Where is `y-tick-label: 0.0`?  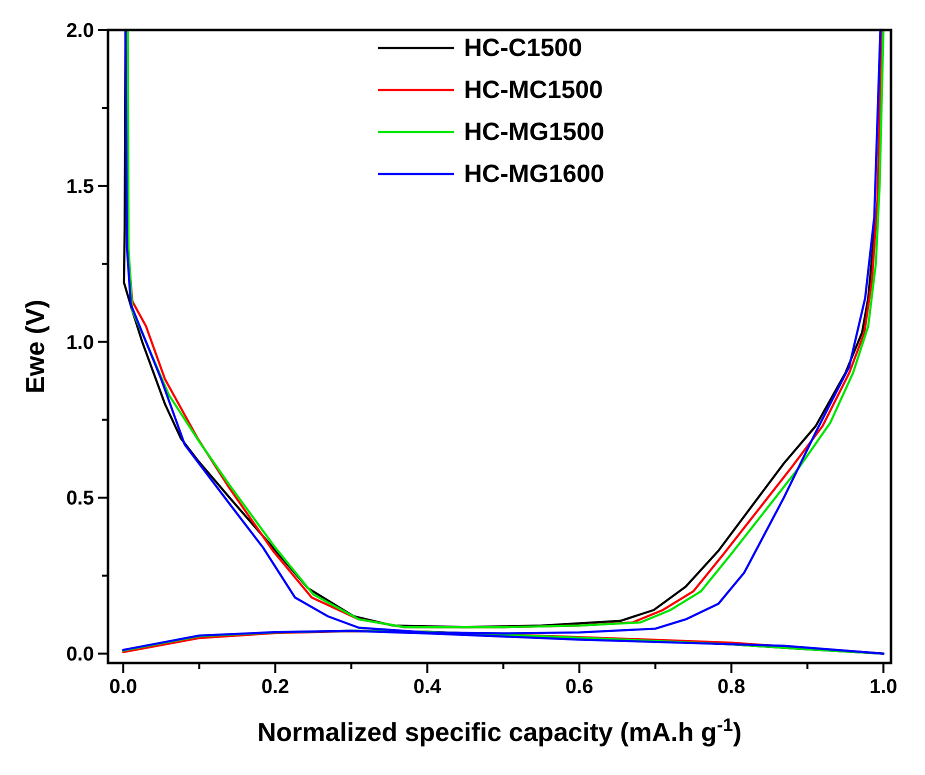
y-tick-label: 0.0 is located at coordinates (80, 655).